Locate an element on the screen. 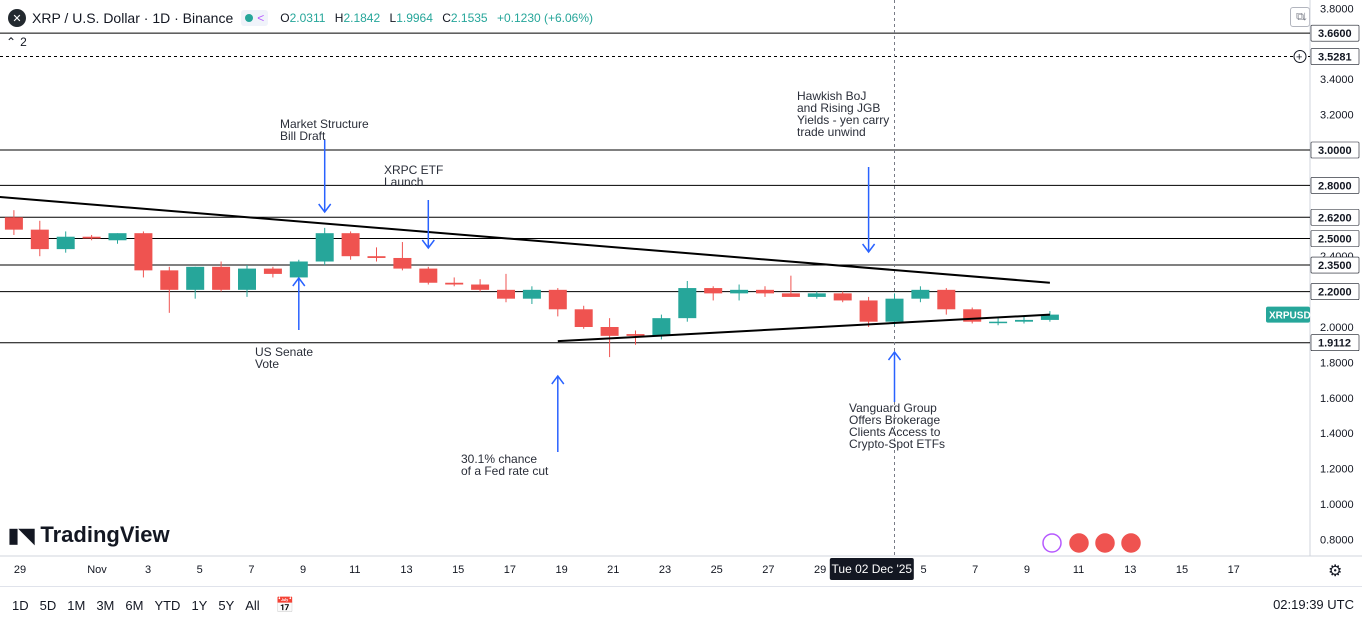 The image size is (1362, 627). price-tick: 0.8000 is located at coordinates (1337, 540).